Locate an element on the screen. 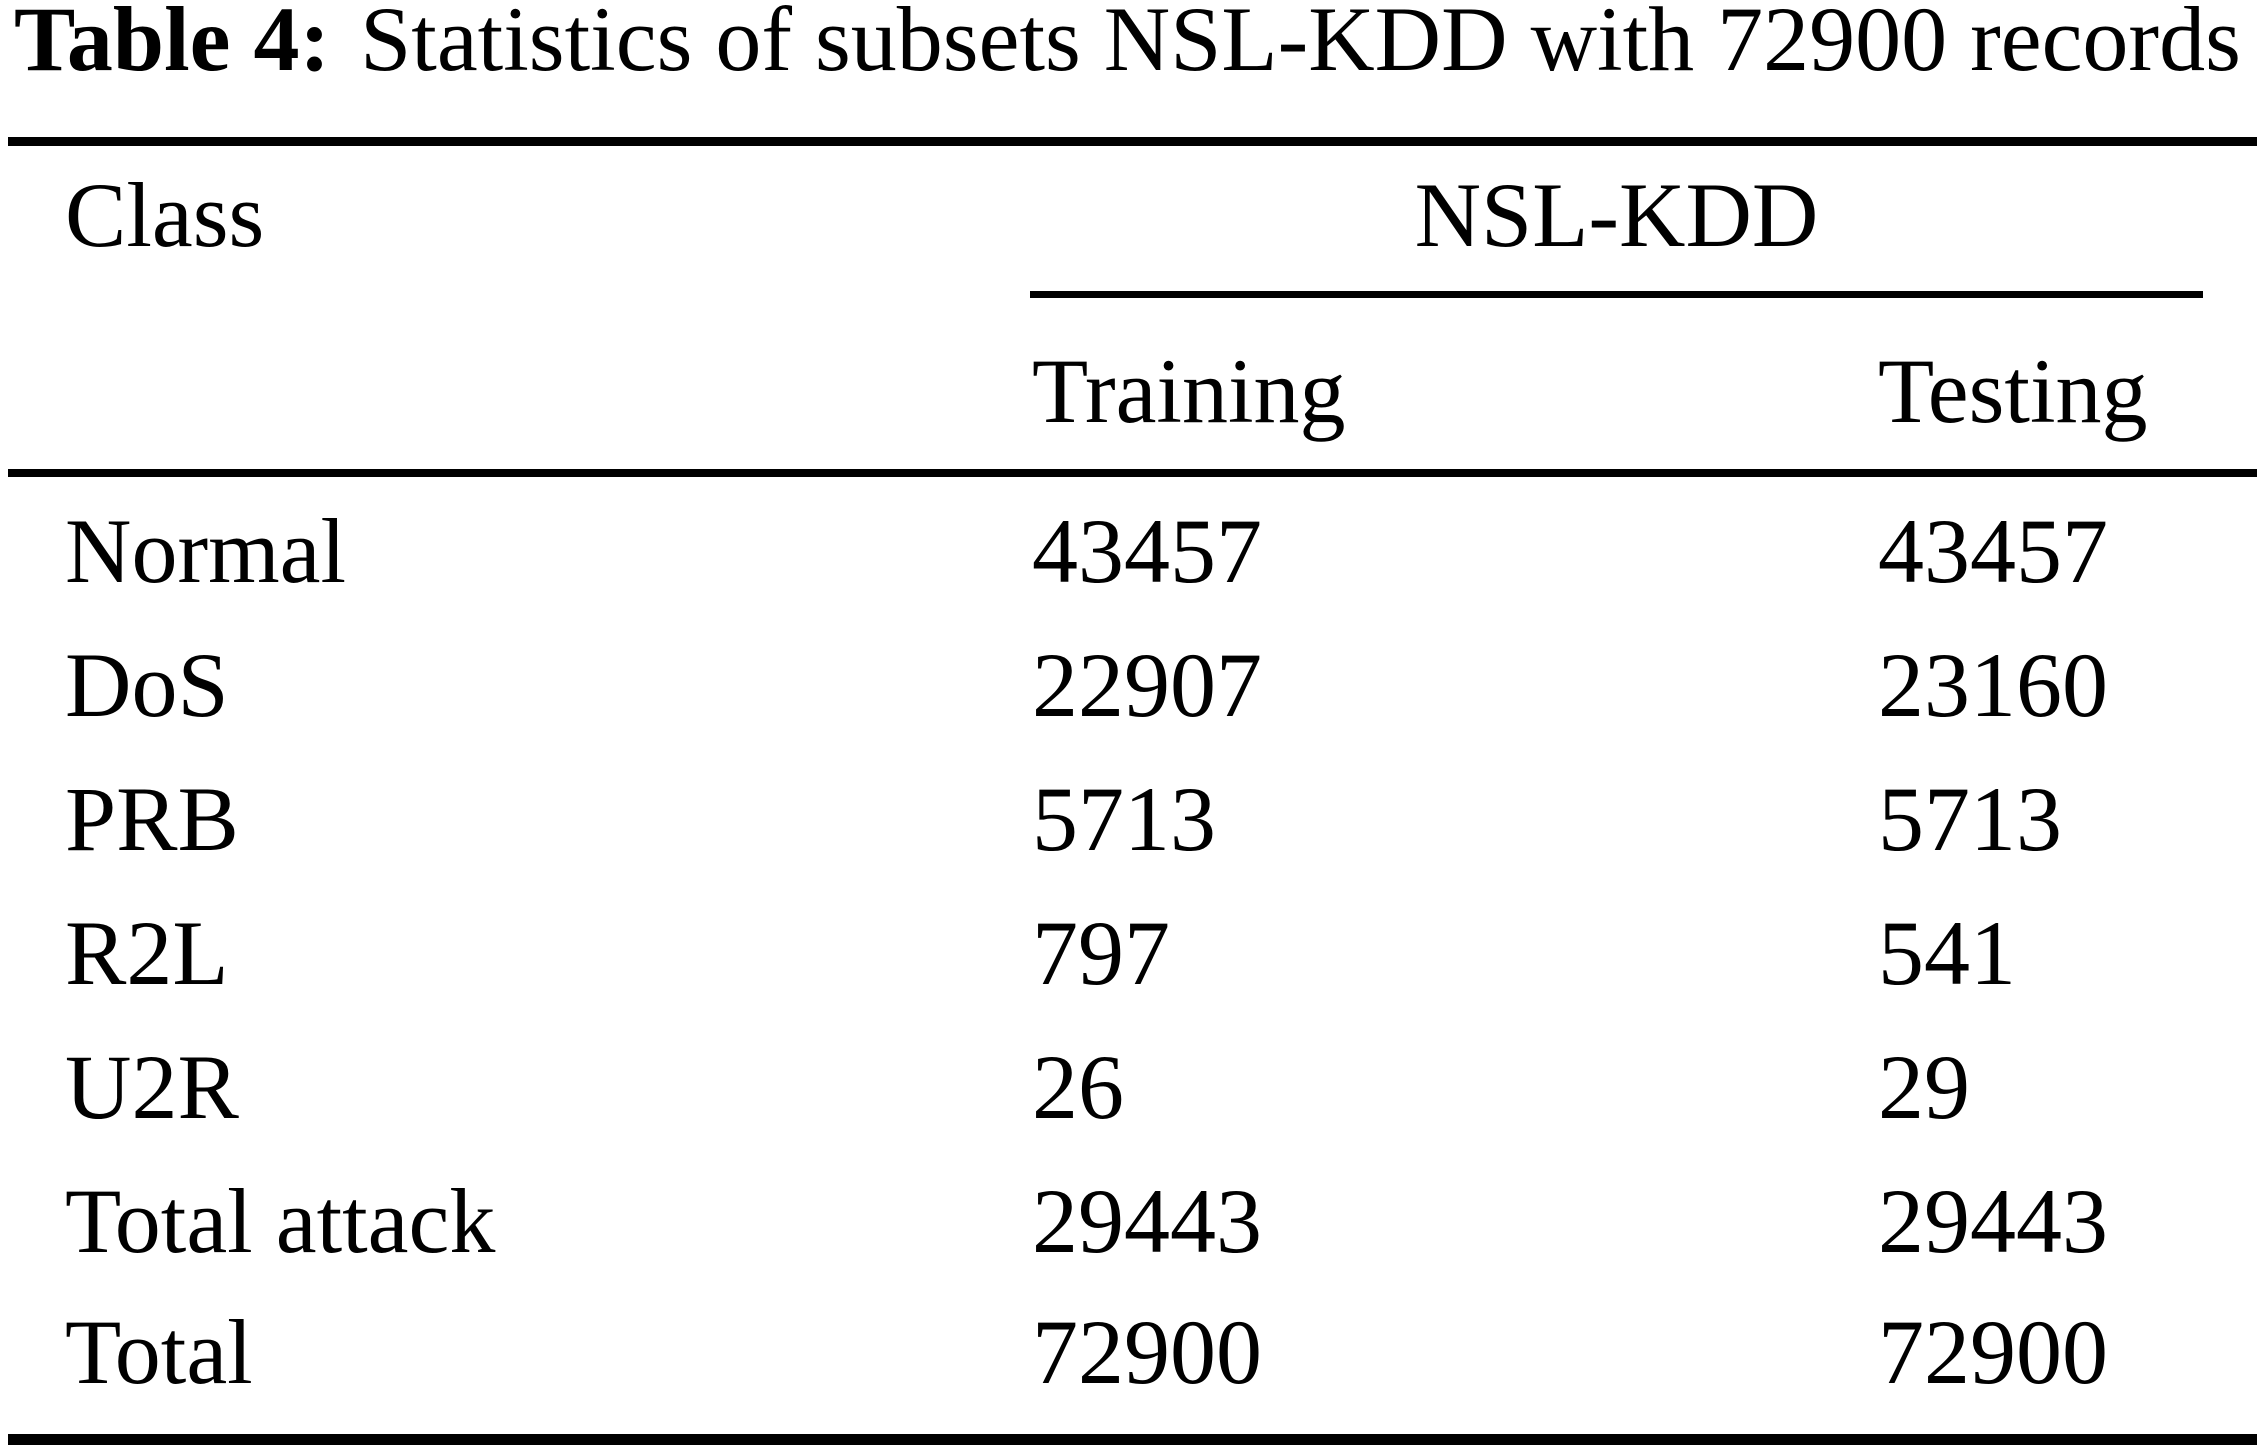 This screenshot has height=1452, width=2265. group-header-spanner-rule is located at coordinates (1616, 294).